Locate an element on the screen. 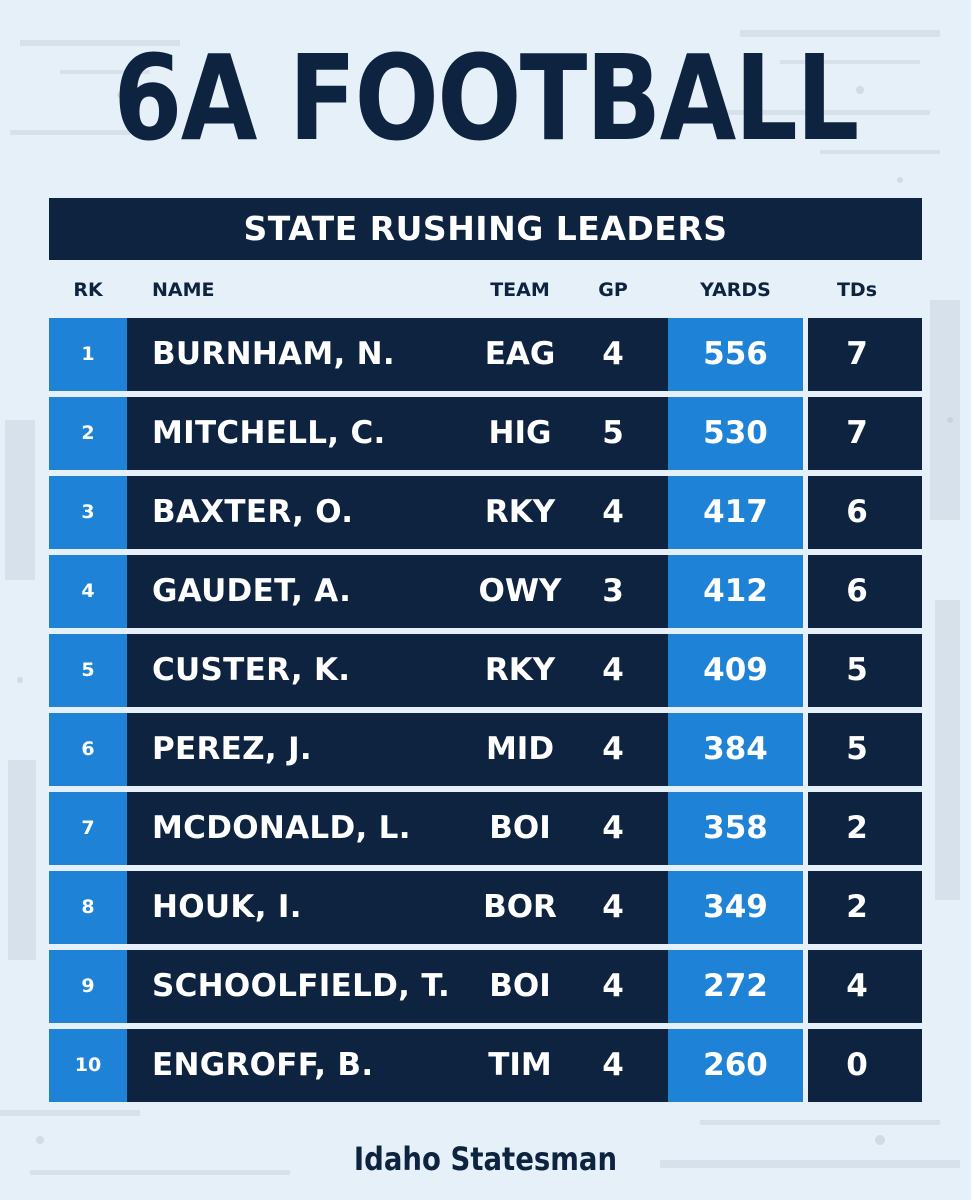 Image resolution: width=971 pixels, height=1200 pixels. rank-cell: 10 is located at coordinates (88, 1065).